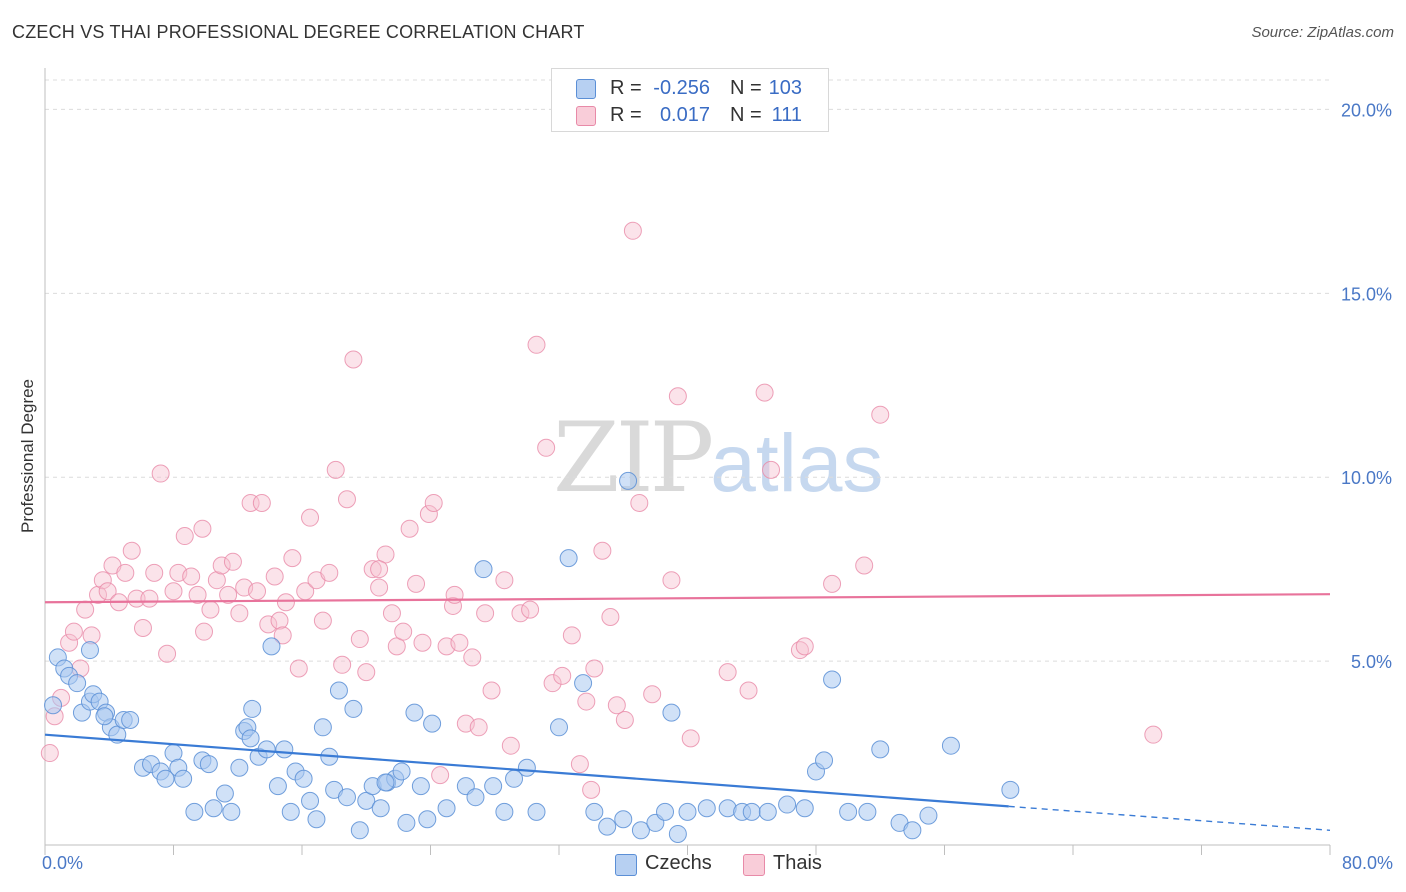 Image resolution: width=1406 pixels, height=892 pixels. Describe the element at coordinates (746, 88) in the screenshot. I see `czech-n-label: N =` at that location.